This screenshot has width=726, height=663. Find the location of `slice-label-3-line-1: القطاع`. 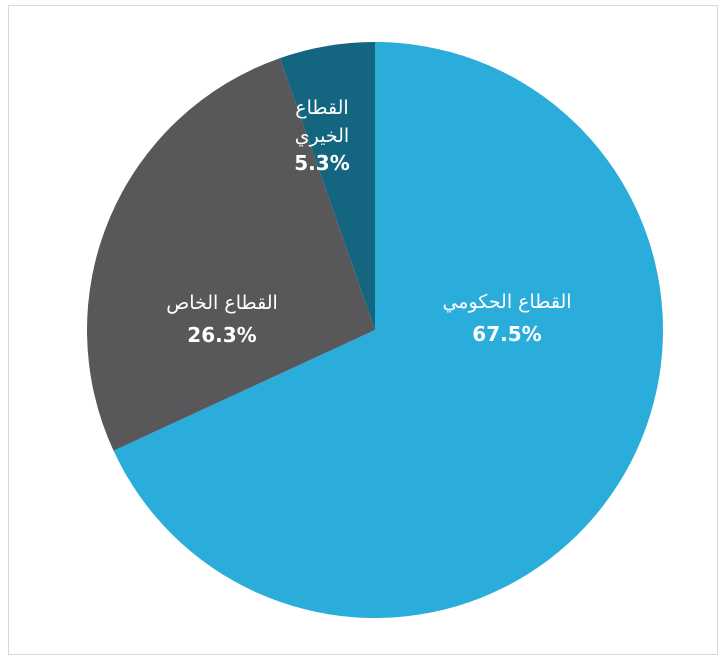

slice-label-3-line-1: القطاع is located at coordinates (321, 108).